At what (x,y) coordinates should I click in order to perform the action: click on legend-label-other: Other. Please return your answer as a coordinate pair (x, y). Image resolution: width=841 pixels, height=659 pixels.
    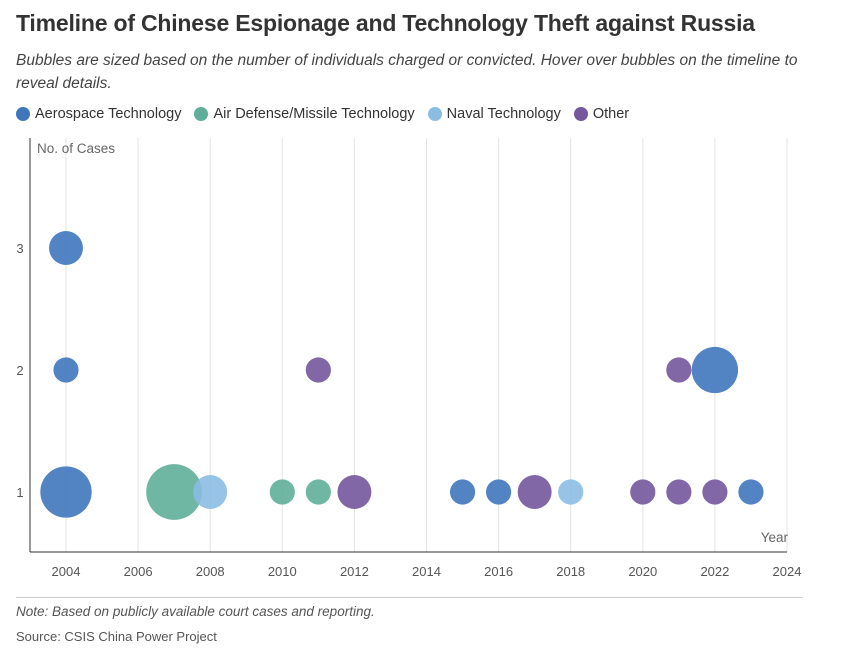
    Looking at the image, I should click on (611, 114).